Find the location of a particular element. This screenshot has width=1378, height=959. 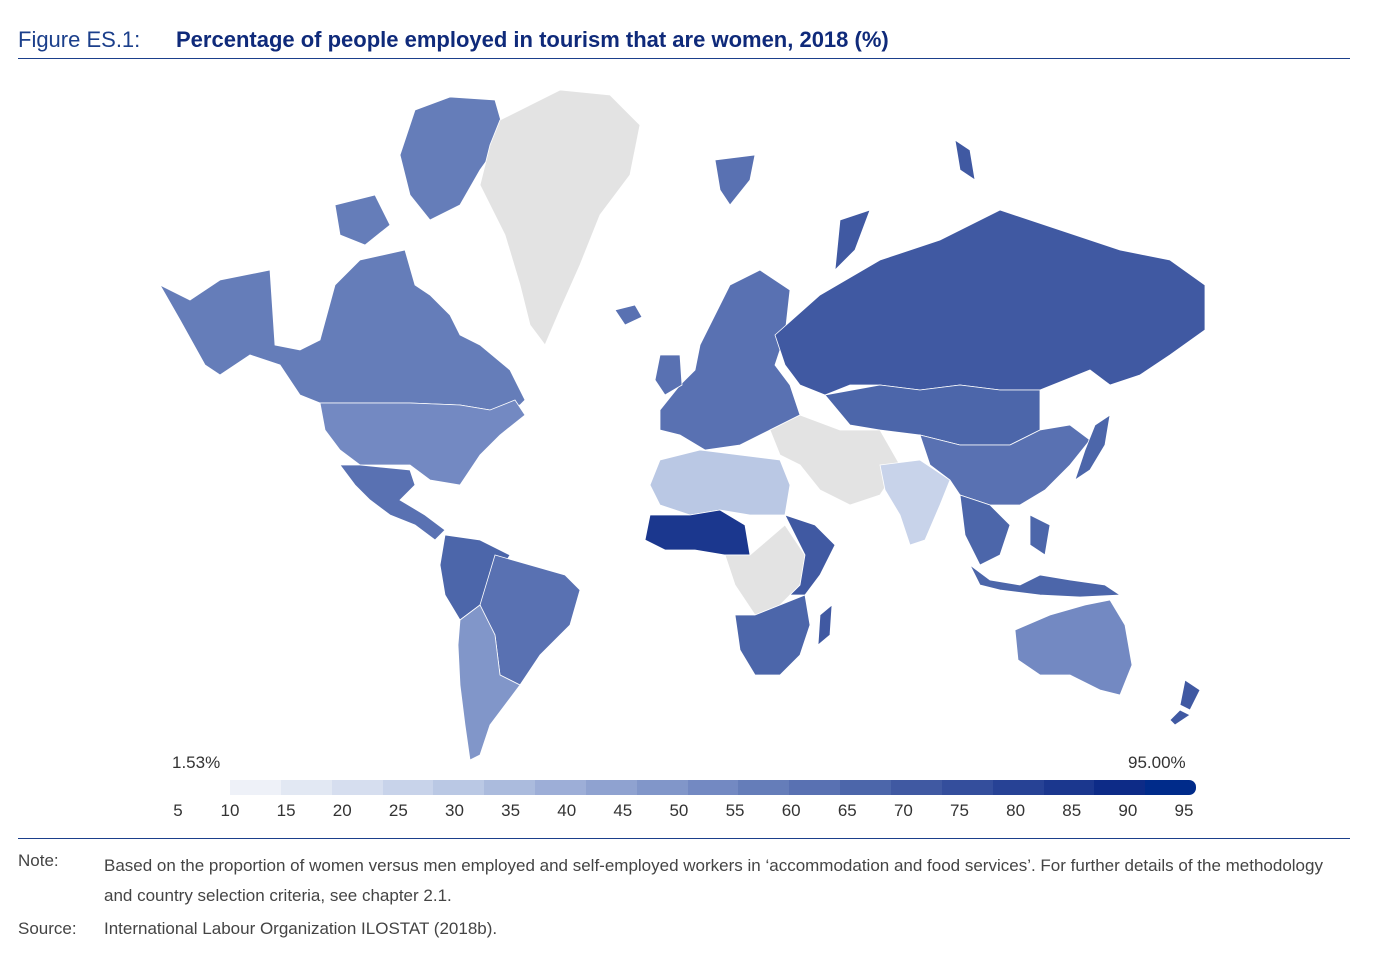

region-west-africa is located at coordinates (697, 532).